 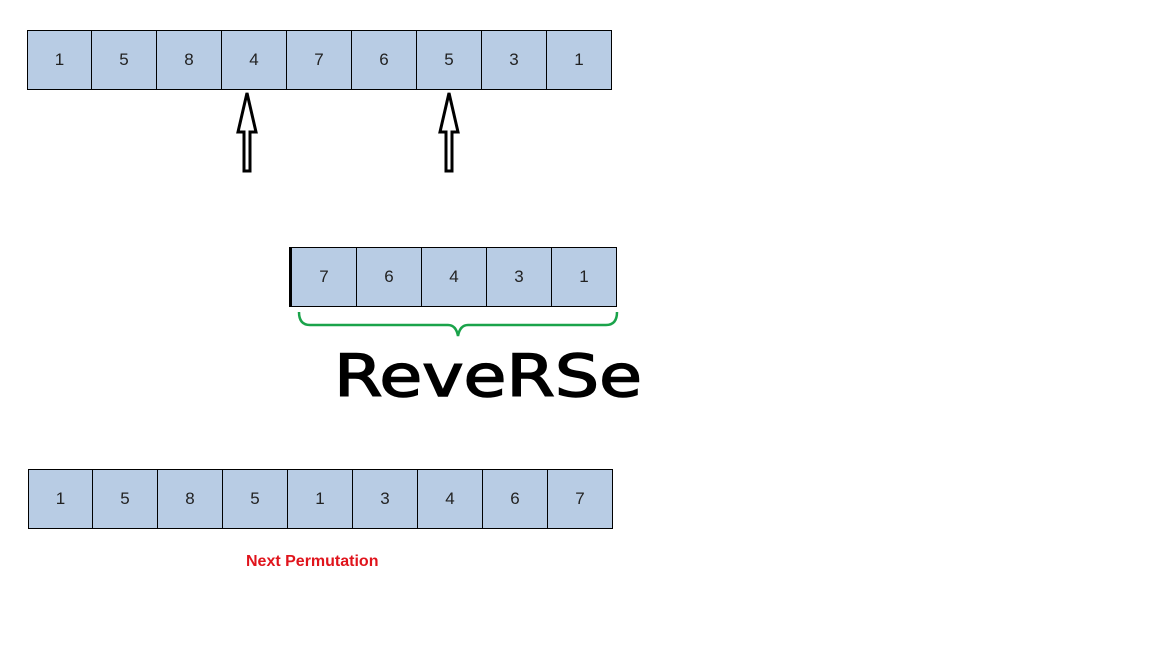 I want to click on original-sequence: 1 5 8 4 7 6 5 3 1, so click(x=319, y=60).